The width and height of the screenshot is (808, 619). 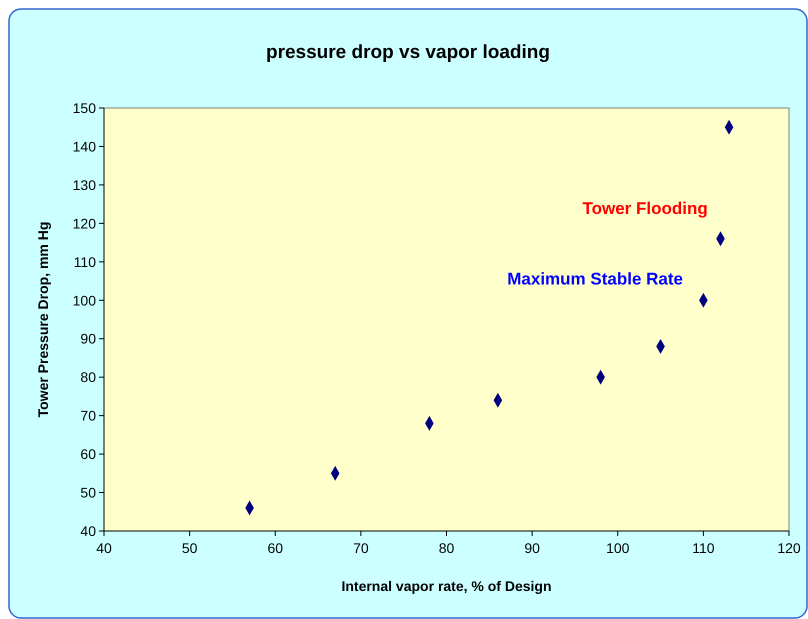 What do you see at coordinates (532, 548) in the screenshot?
I see `x-tick-label: 90` at bounding box center [532, 548].